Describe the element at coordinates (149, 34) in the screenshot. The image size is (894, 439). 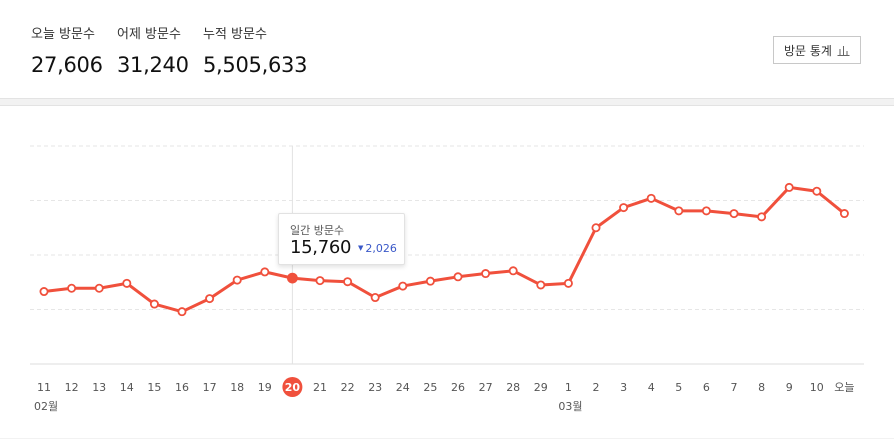
I see `stat-label: 어제 방문수` at that location.